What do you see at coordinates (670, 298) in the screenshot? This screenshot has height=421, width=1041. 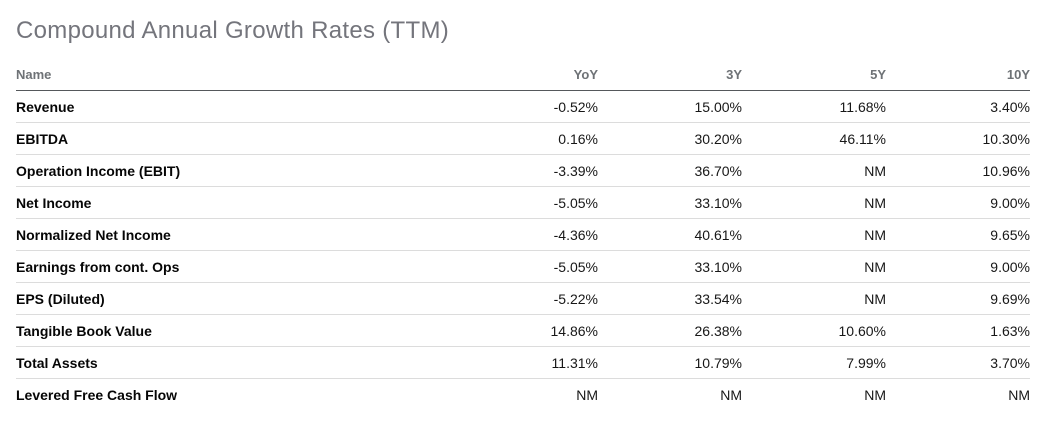 I see `cell-3y: 33.54%` at bounding box center [670, 298].